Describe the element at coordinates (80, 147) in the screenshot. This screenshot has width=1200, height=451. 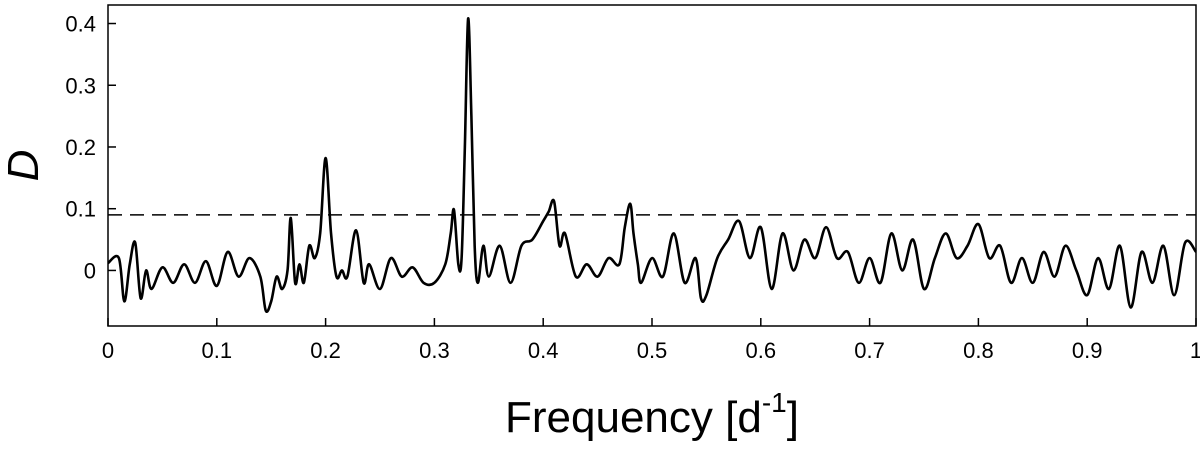
I see `y-tick-label: 0.2` at that location.